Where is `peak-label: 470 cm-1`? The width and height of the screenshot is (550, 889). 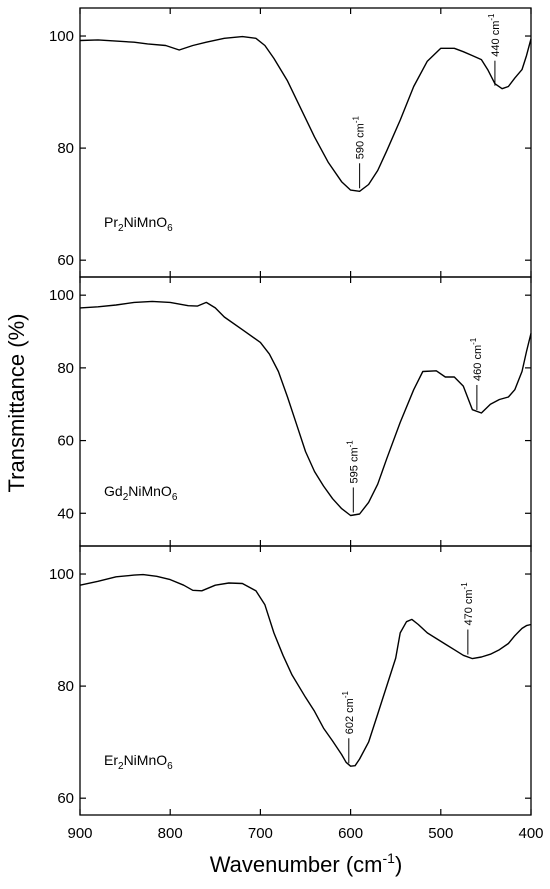 peak-label: 470 cm-1 is located at coordinates (467, 604).